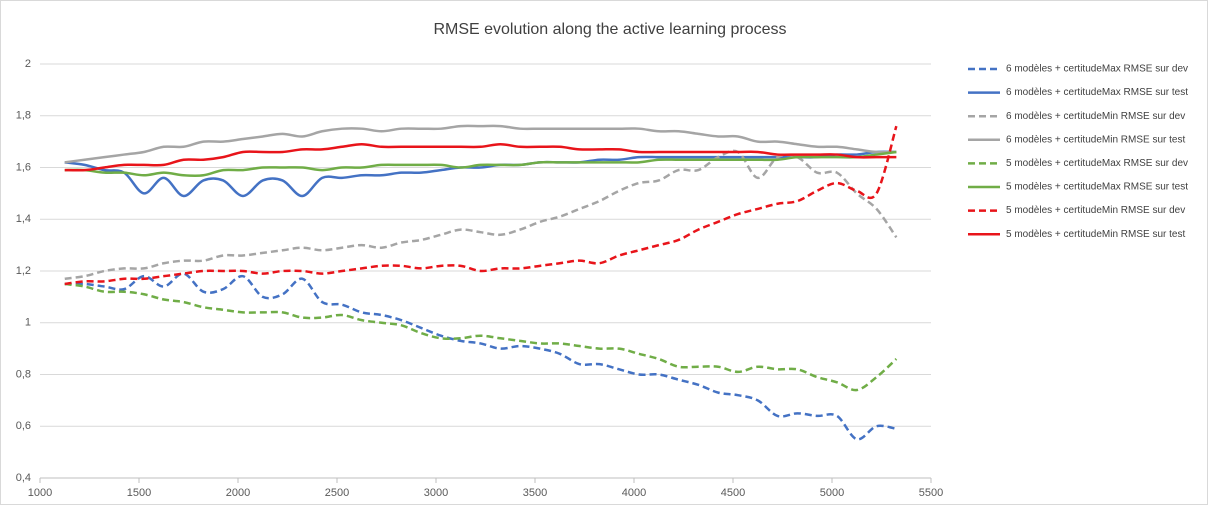  I want to click on y-tick-label: 1,6, so click(23, 167).